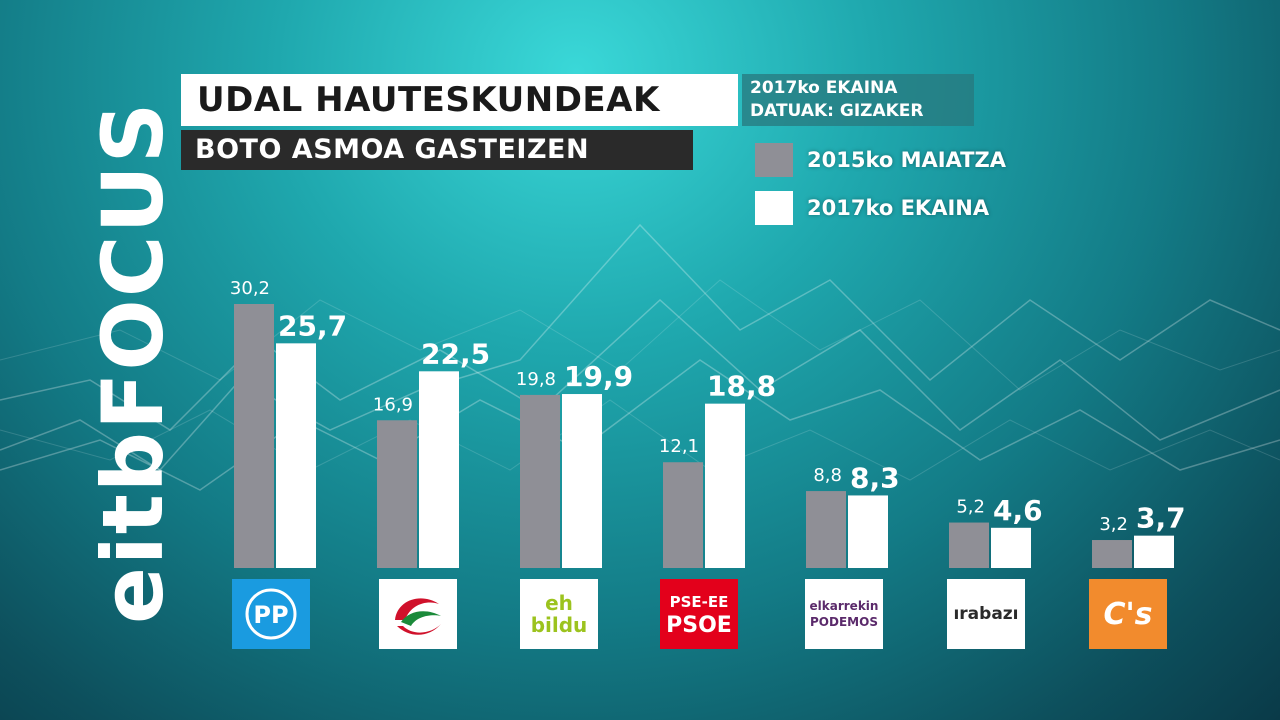 This screenshot has height=720, width=1280. I want to click on pse-logo-line1: PSE-EE, so click(699, 602).